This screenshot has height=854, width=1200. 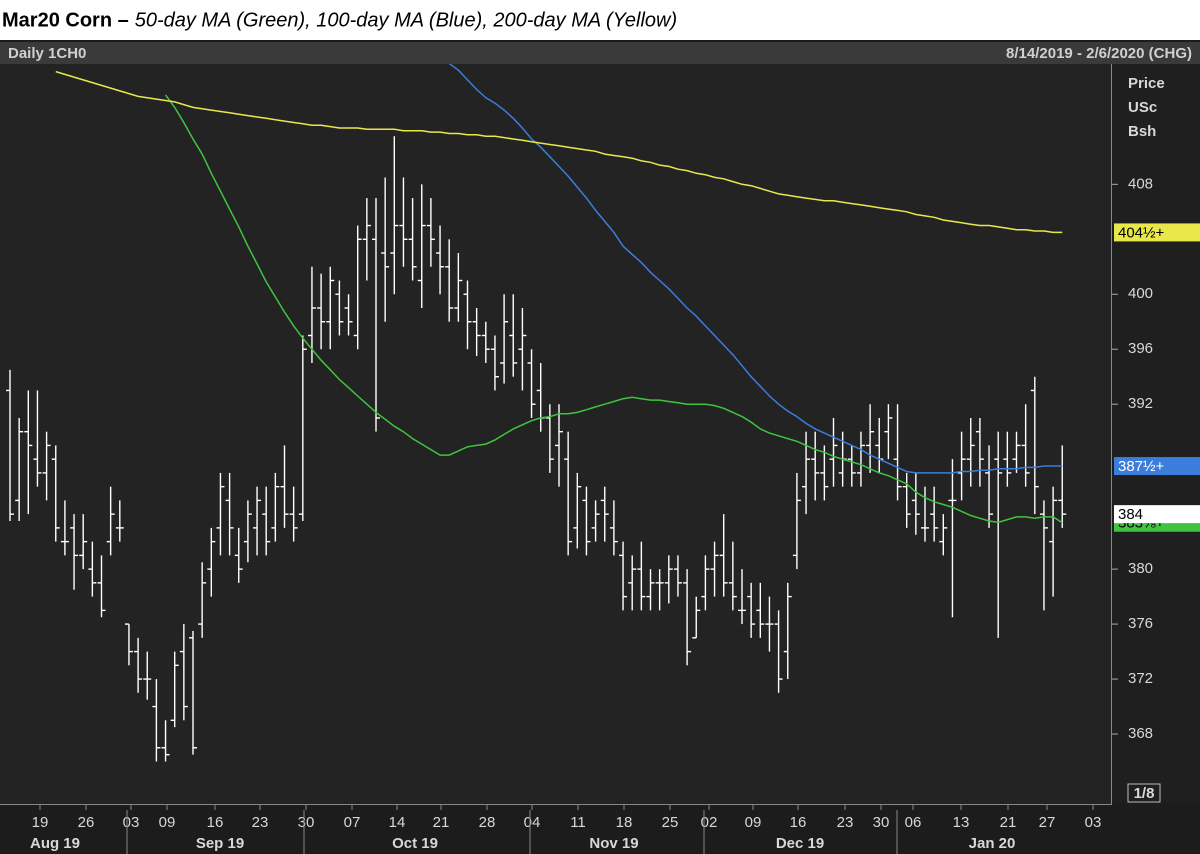 What do you see at coordinates (670, 822) in the screenshot?
I see `x-tick-label: 25` at bounding box center [670, 822].